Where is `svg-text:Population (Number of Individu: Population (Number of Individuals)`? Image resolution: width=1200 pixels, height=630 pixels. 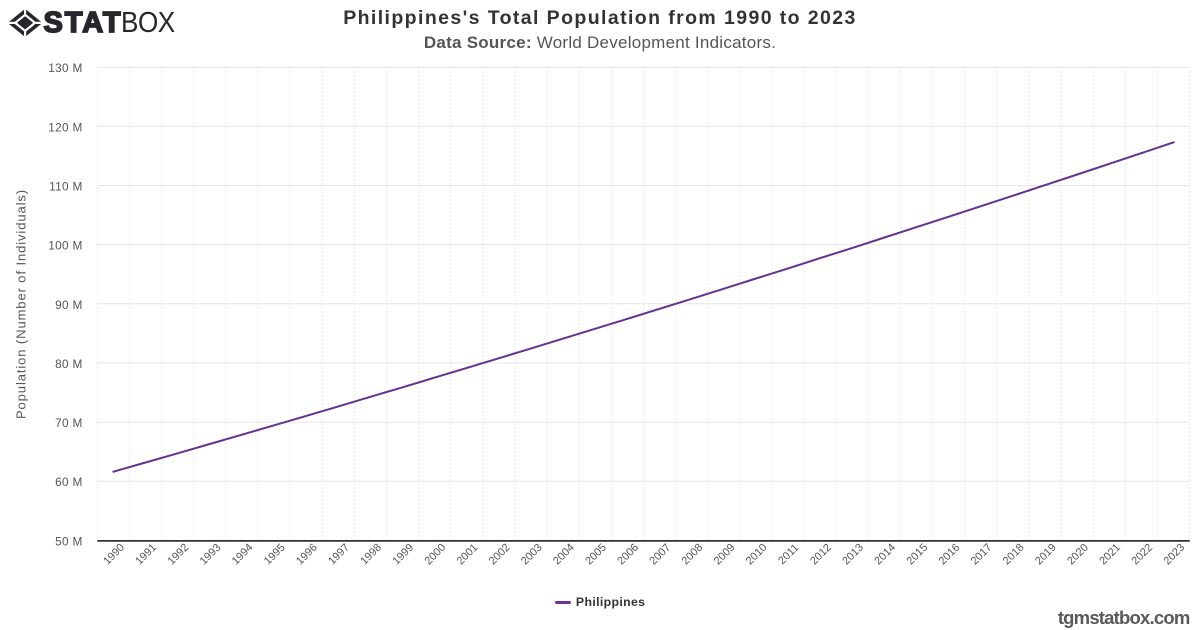 svg-text:Population (Number of Individu: Population (Number of Individuals) is located at coordinates (20, 304).